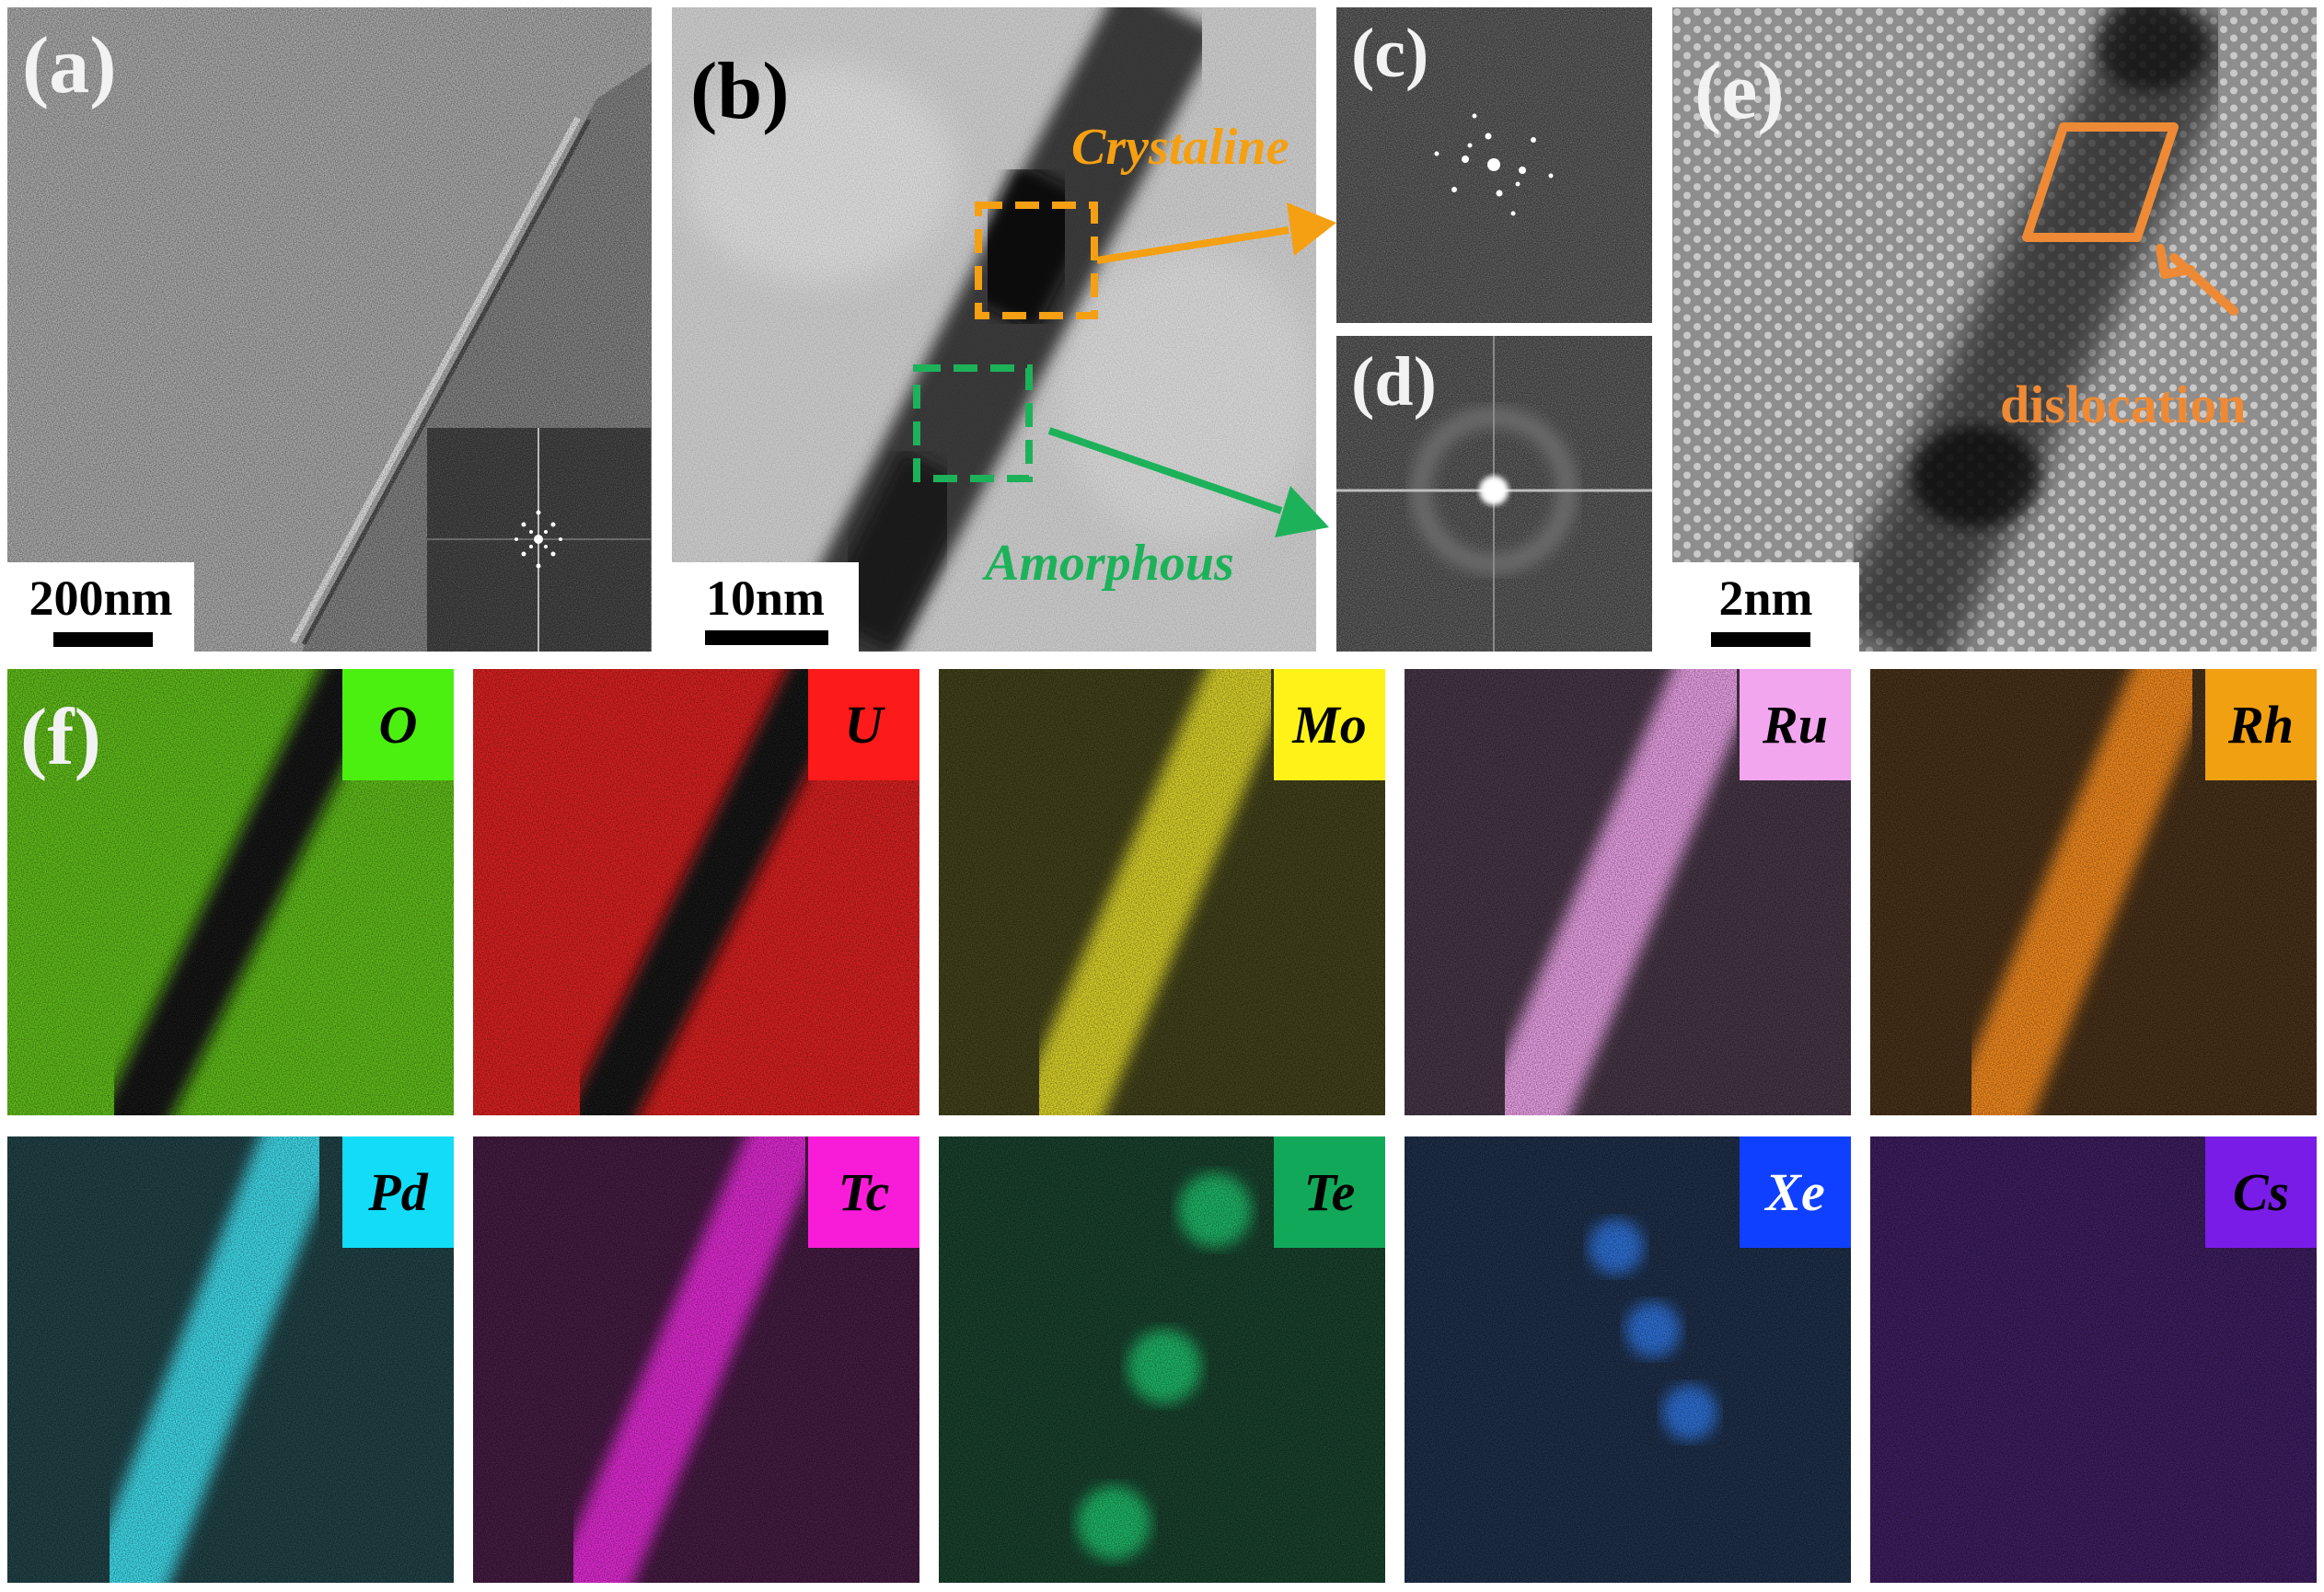 The width and height of the screenshot is (2324, 1592). I want to click on amorphous-label: Amorphous, so click(1109, 563).